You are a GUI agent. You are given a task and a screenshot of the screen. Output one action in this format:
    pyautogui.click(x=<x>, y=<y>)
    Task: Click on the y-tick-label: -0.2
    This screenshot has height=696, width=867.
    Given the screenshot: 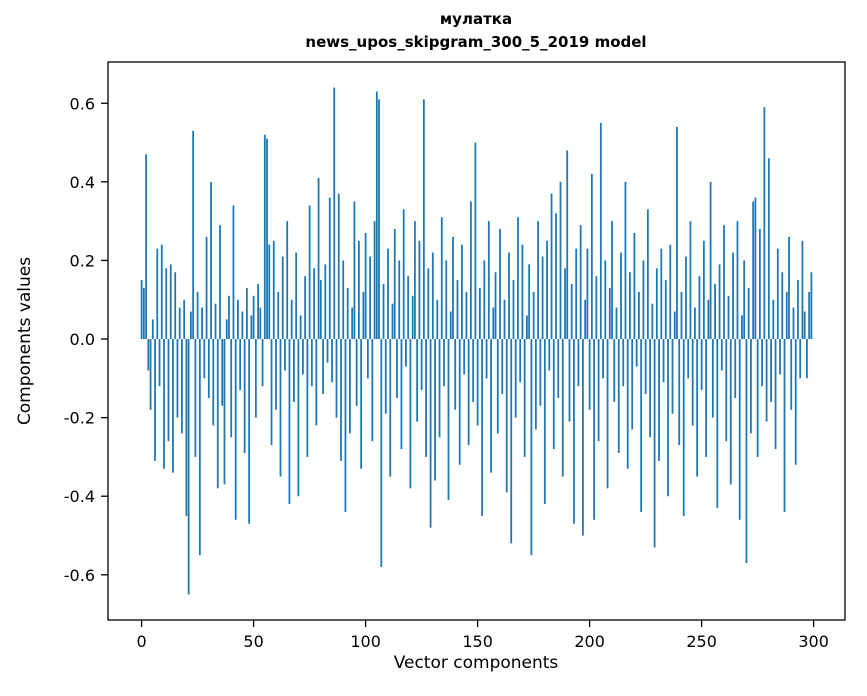 What is the action you would take?
    pyautogui.click(x=79, y=418)
    